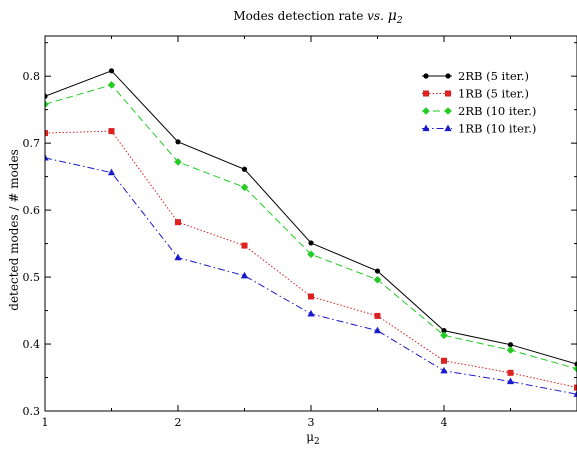 Image resolution: width=577 pixels, height=453 pixels. I want to click on x-tick-label: 2, so click(178, 422).